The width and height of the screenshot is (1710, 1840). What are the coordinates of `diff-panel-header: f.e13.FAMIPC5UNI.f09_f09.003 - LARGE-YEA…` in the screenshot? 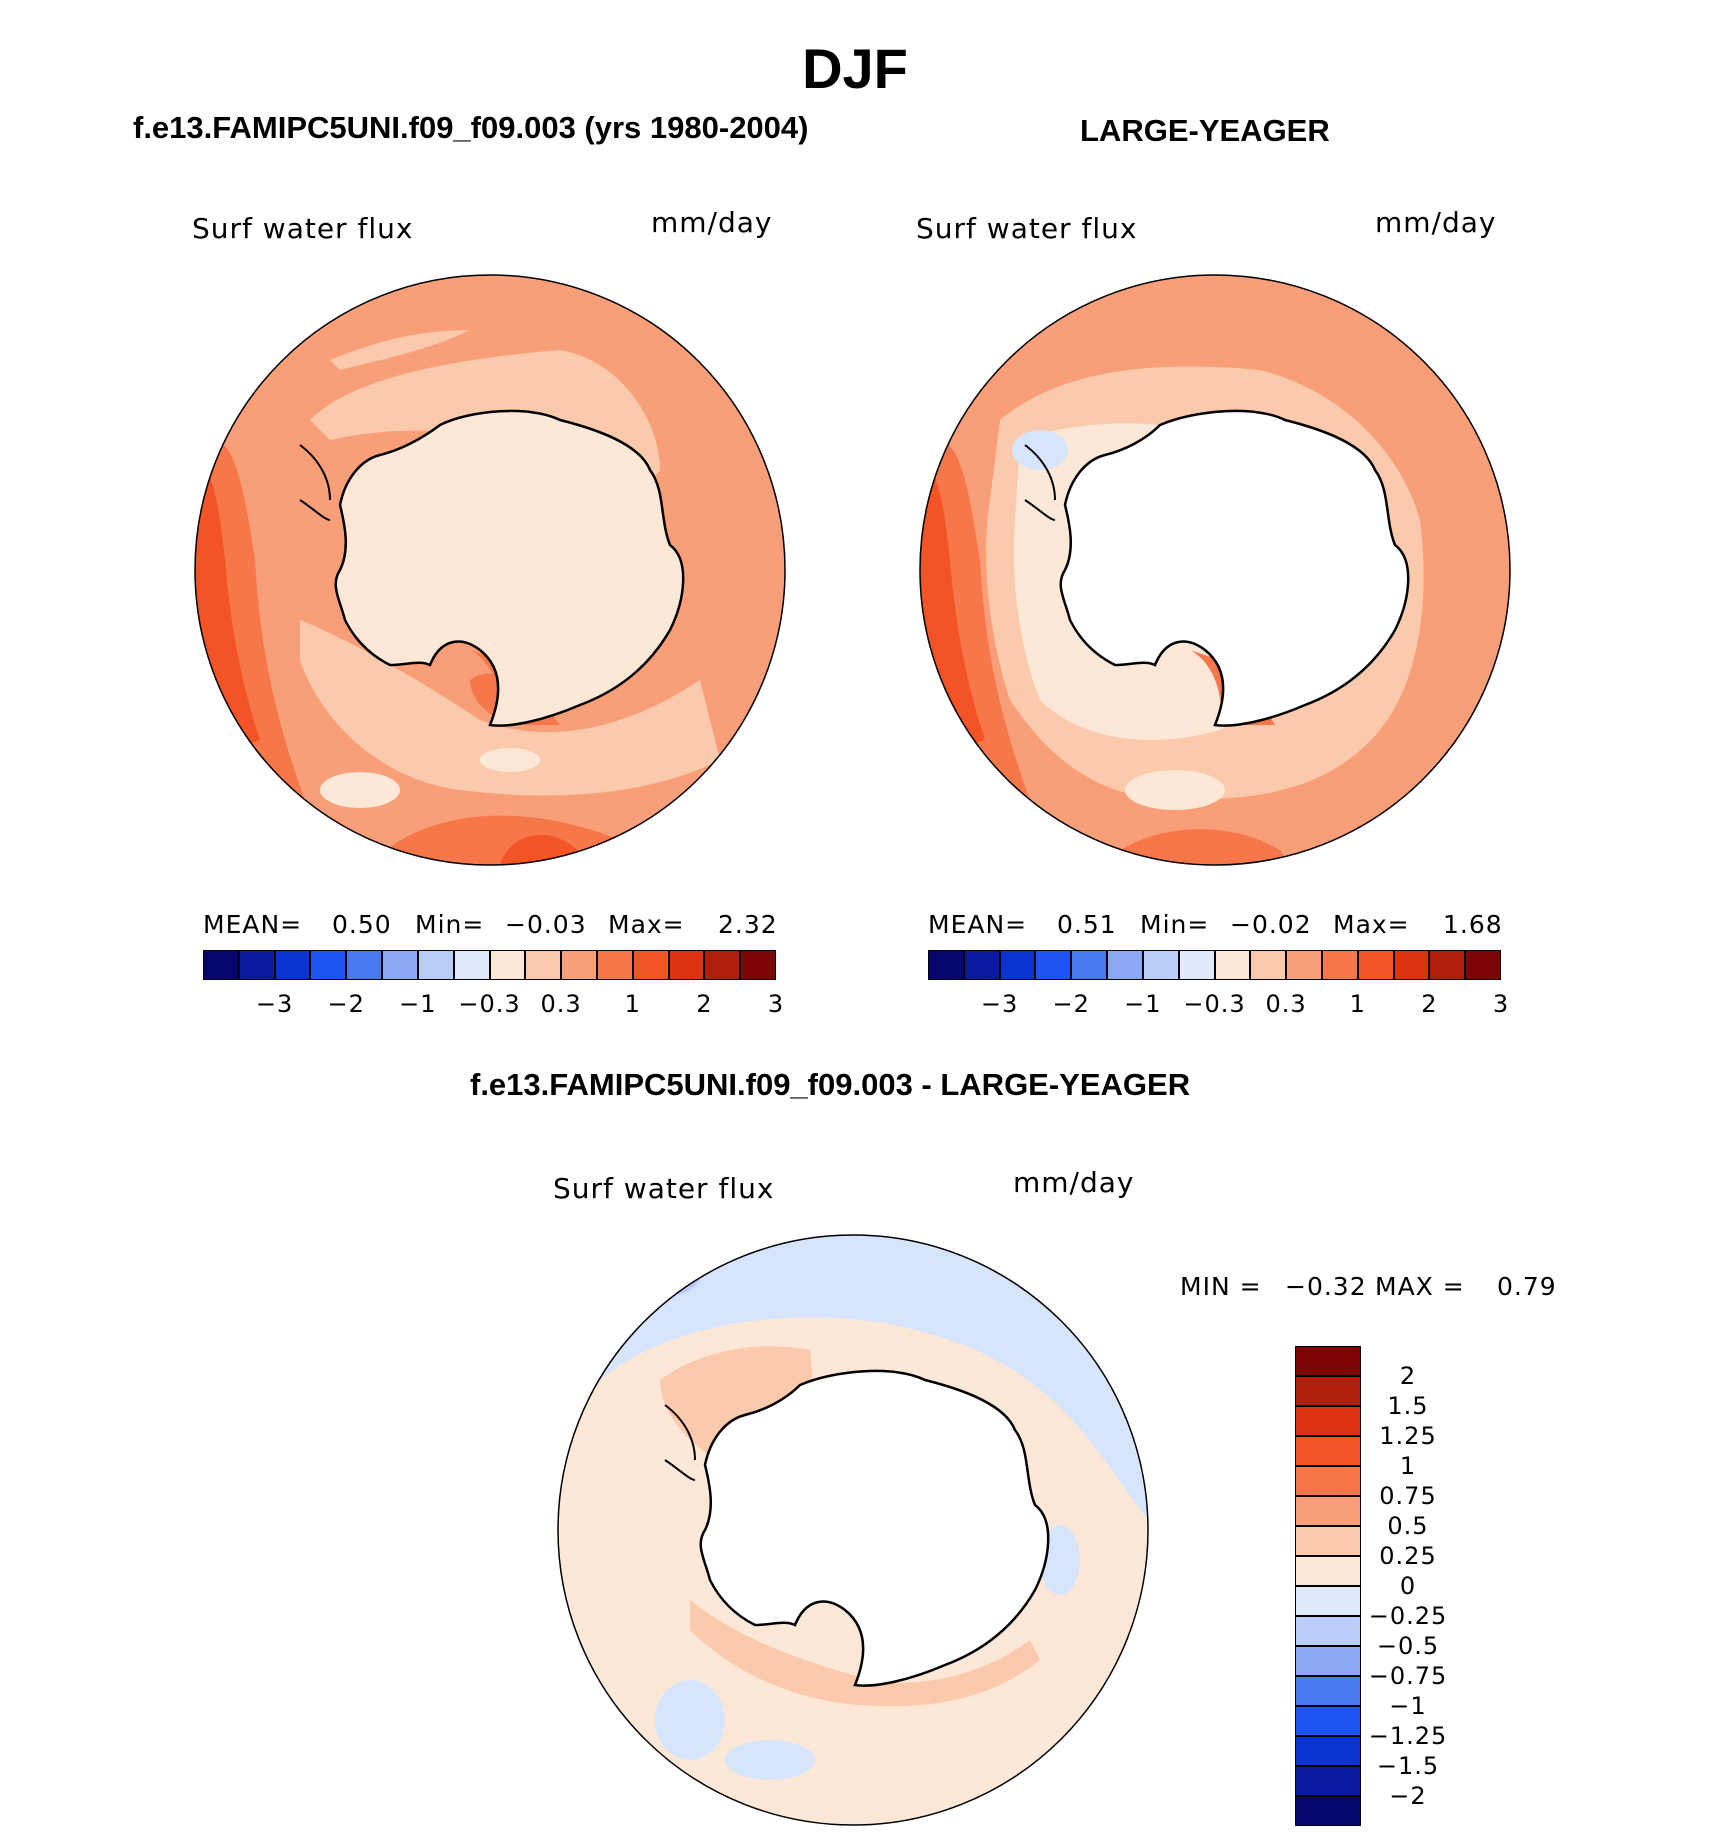 It's located at (830, 1084).